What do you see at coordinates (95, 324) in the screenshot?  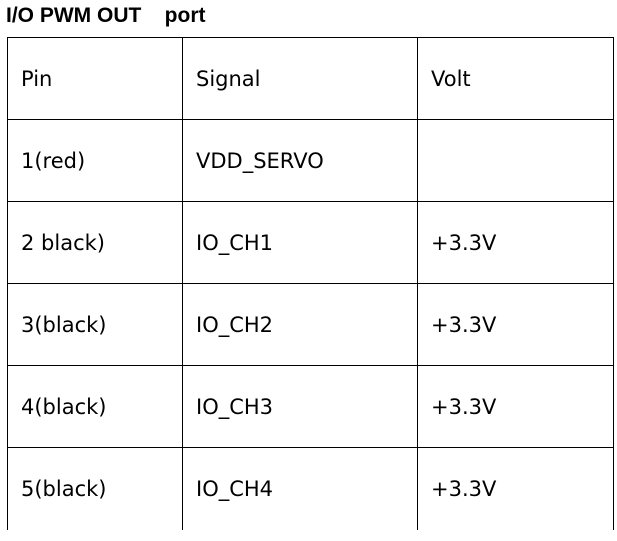 I see `cell-pin: 3(black)` at bounding box center [95, 324].